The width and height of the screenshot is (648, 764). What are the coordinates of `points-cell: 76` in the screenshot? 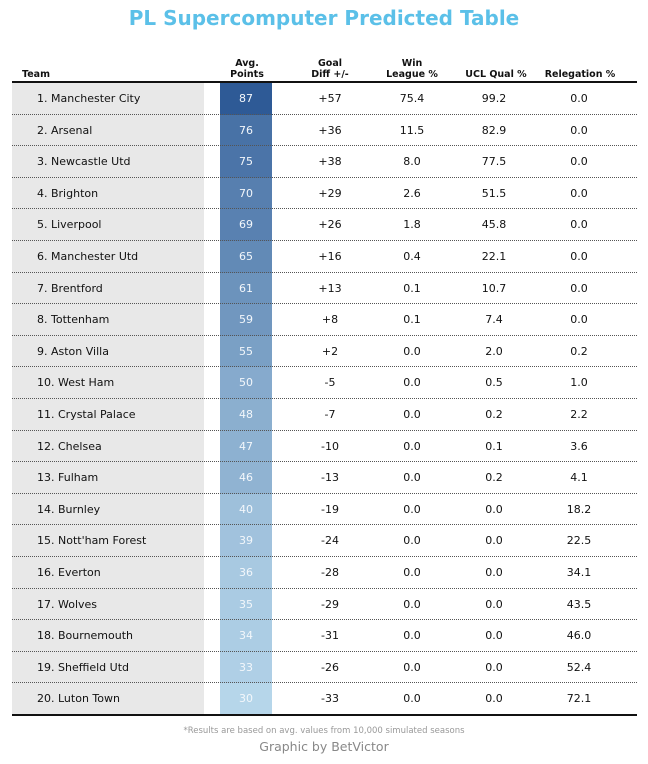 It's located at (246, 130).